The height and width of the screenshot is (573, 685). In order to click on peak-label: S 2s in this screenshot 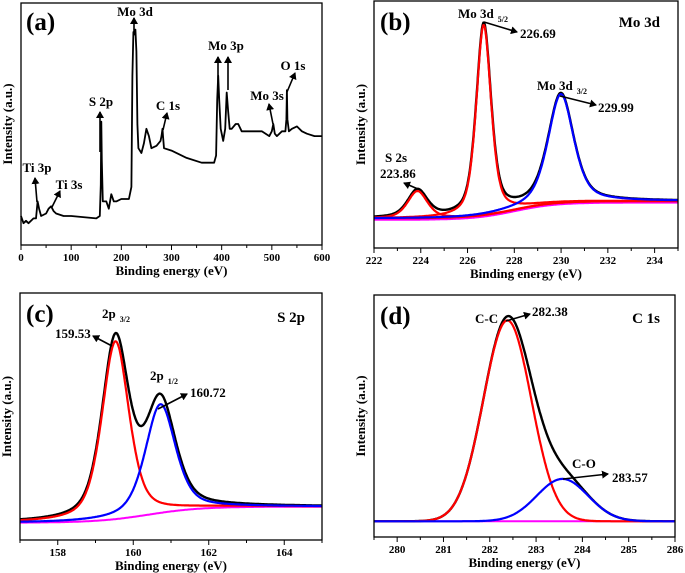, I will do `click(396, 157)`.